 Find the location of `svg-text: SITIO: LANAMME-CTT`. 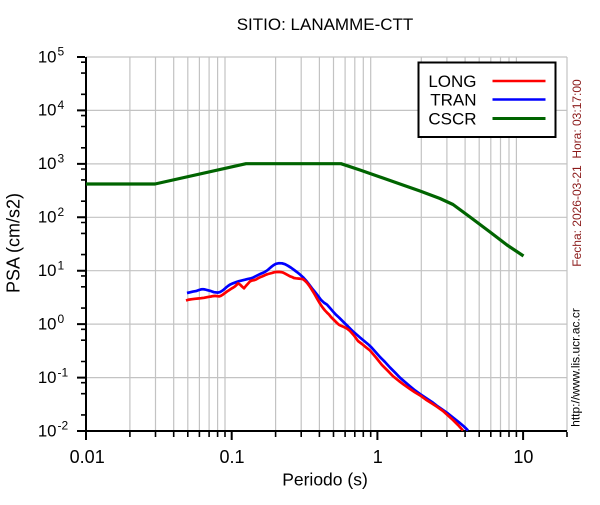

svg-text: SITIO: LANAMME-CTT is located at coordinates (325, 24).